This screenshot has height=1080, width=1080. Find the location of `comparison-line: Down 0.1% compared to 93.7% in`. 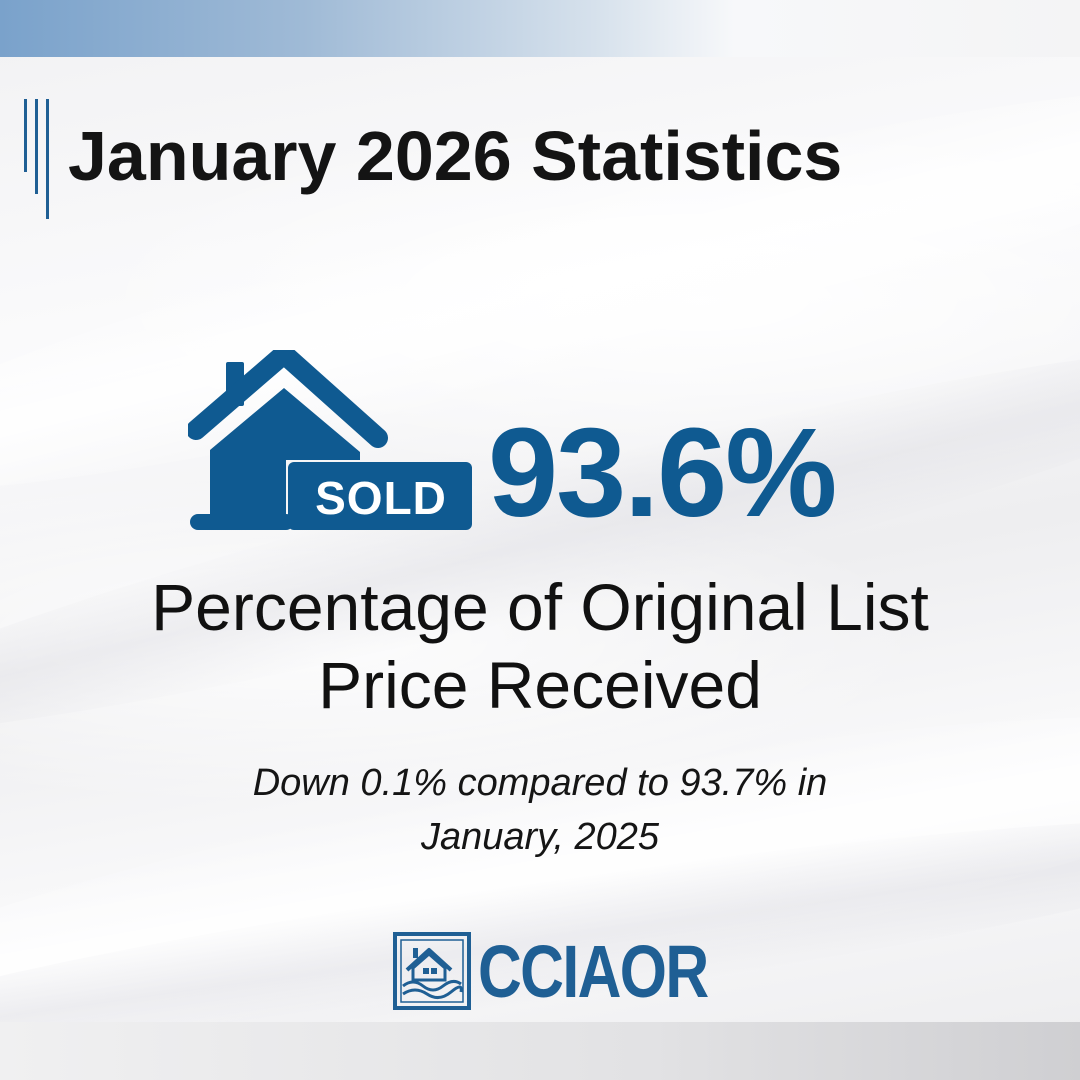

comparison-line: Down 0.1% compared to 93.7% in is located at coordinates (540, 783).